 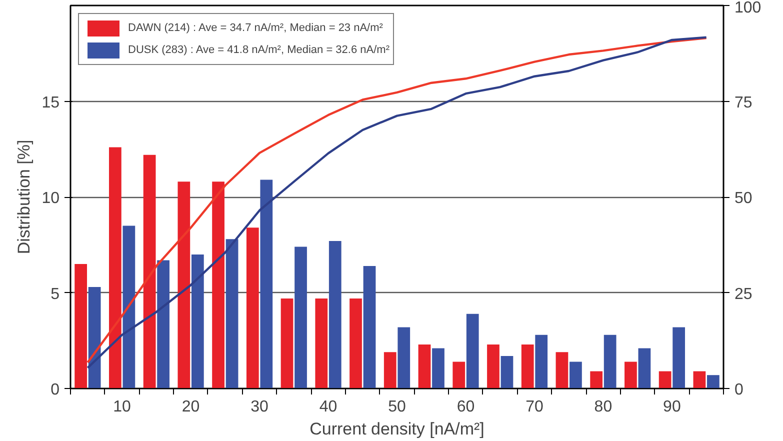 What do you see at coordinates (51, 198) in the screenshot?
I see `y-tick-label: 10` at bounding box center [51, 198].